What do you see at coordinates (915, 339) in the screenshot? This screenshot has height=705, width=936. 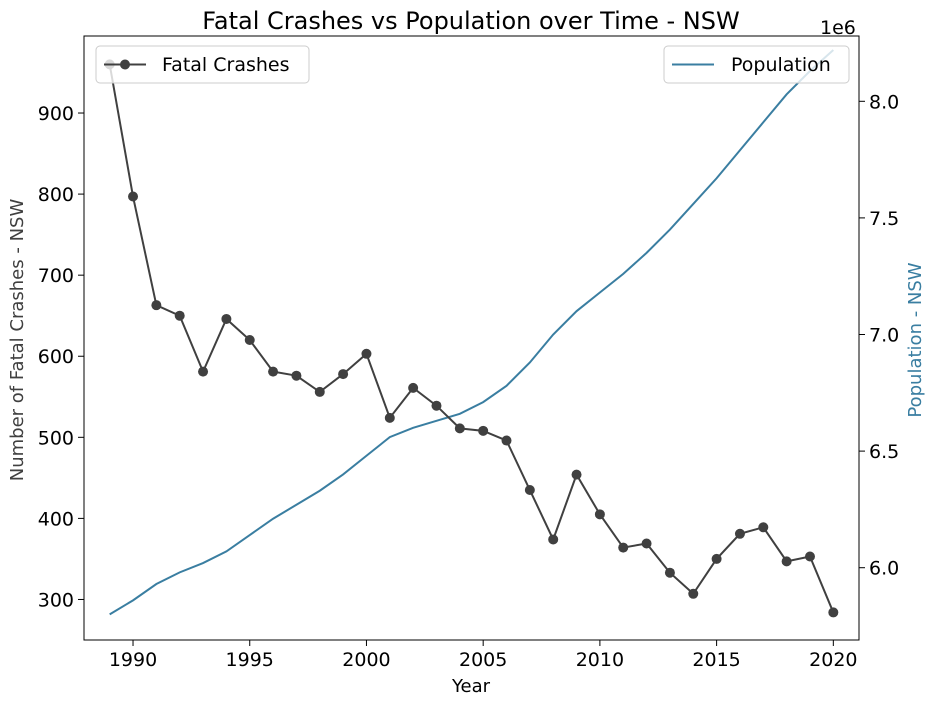 I see `right-y-axis-label: Population - NSW` at bounding box center [915, 339].